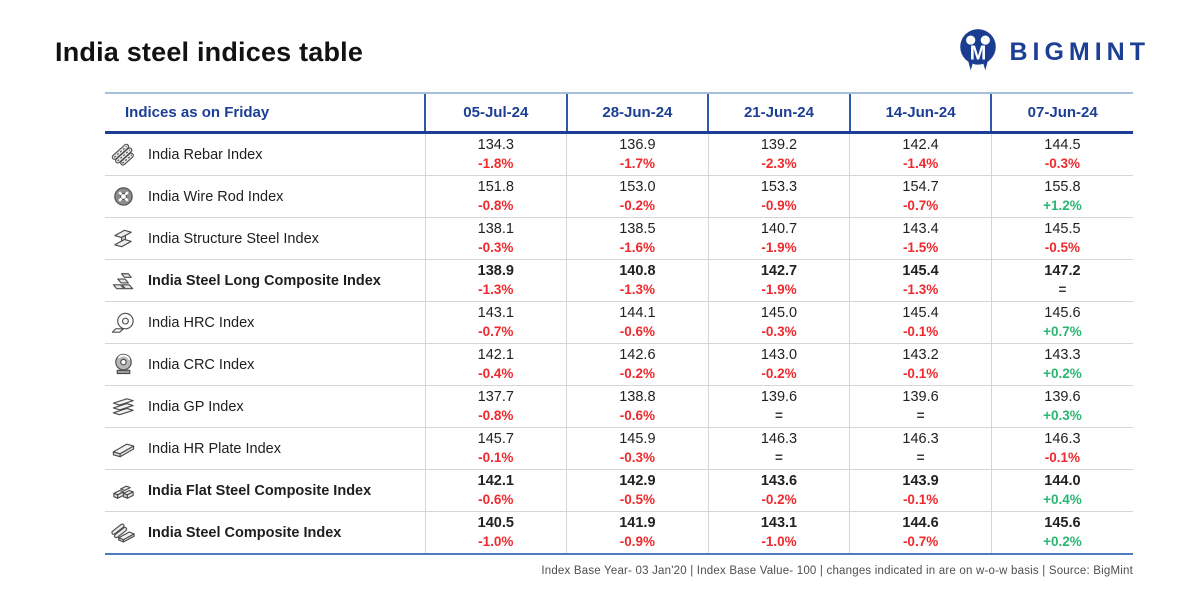 The height and width of the screenshot is (600, 1200). What do you see at coordinates (265, 154) in the screenshot?
I see `index-label-cell: India Rebar Index` at bounding box center [265, 154].